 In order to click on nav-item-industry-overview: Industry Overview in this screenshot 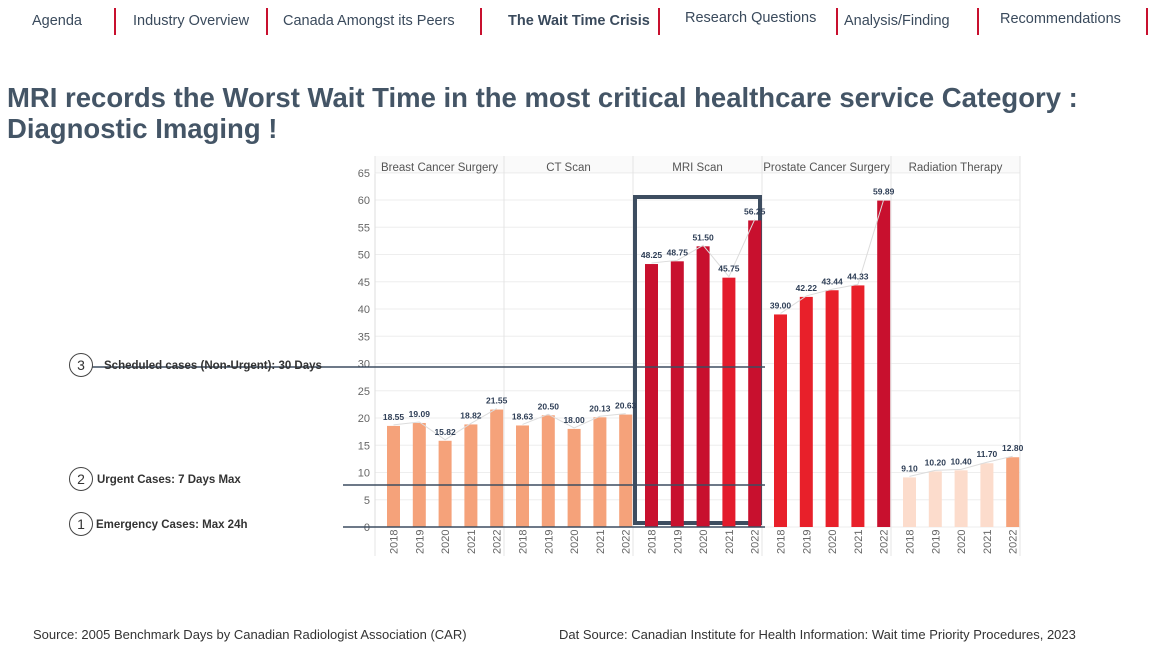, I will do `click(191, 21)`.